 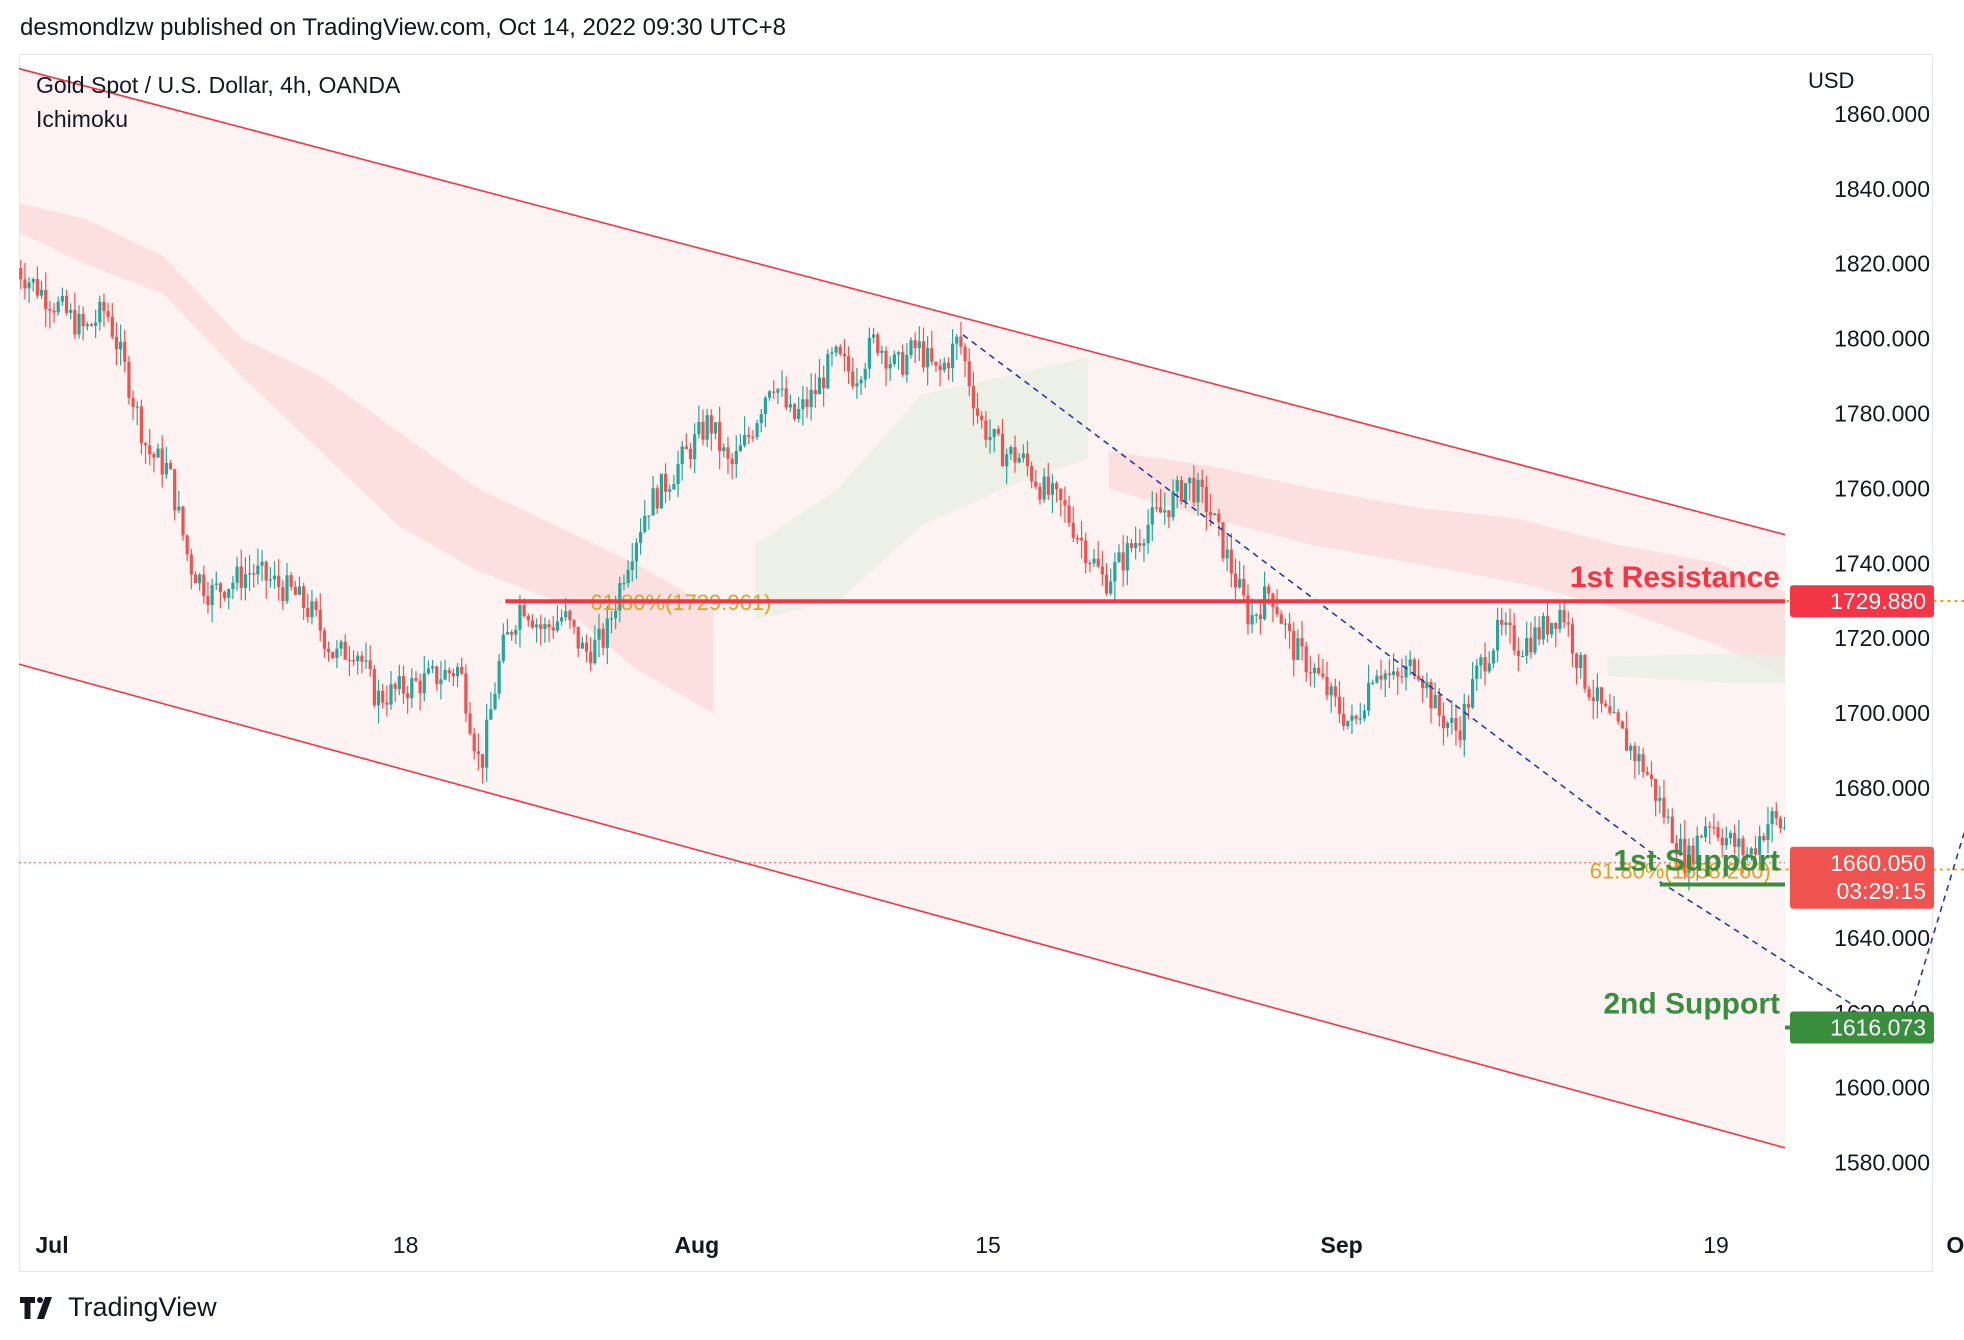 What do you see at coordinates (218, 85) in the screenshot?
I see `symbol-title: Gold Spot / U.S. Dollar, 4h, OANDA` at bounding box center [218, 85].